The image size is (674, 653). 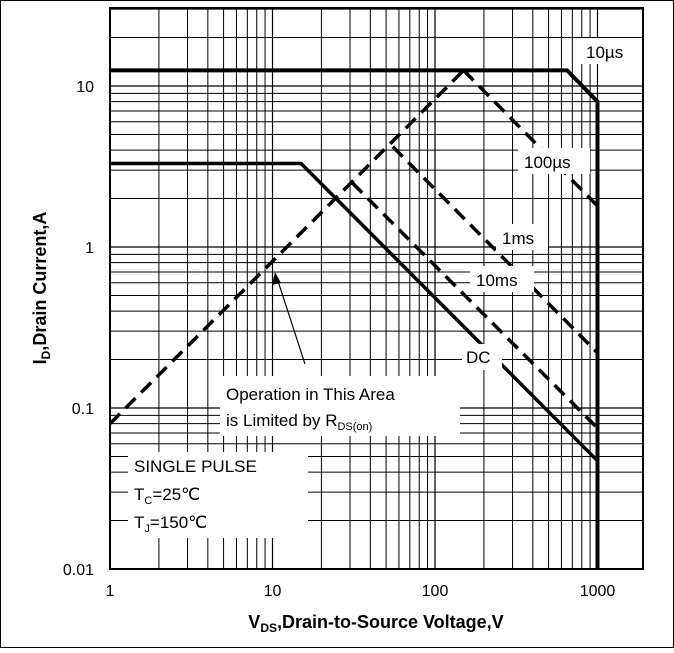 What do you see at coordinates (361, 591) in the screenshot?
I see `x-tick-labels: 1 10 100 1000` at bounding box center [361, 591].